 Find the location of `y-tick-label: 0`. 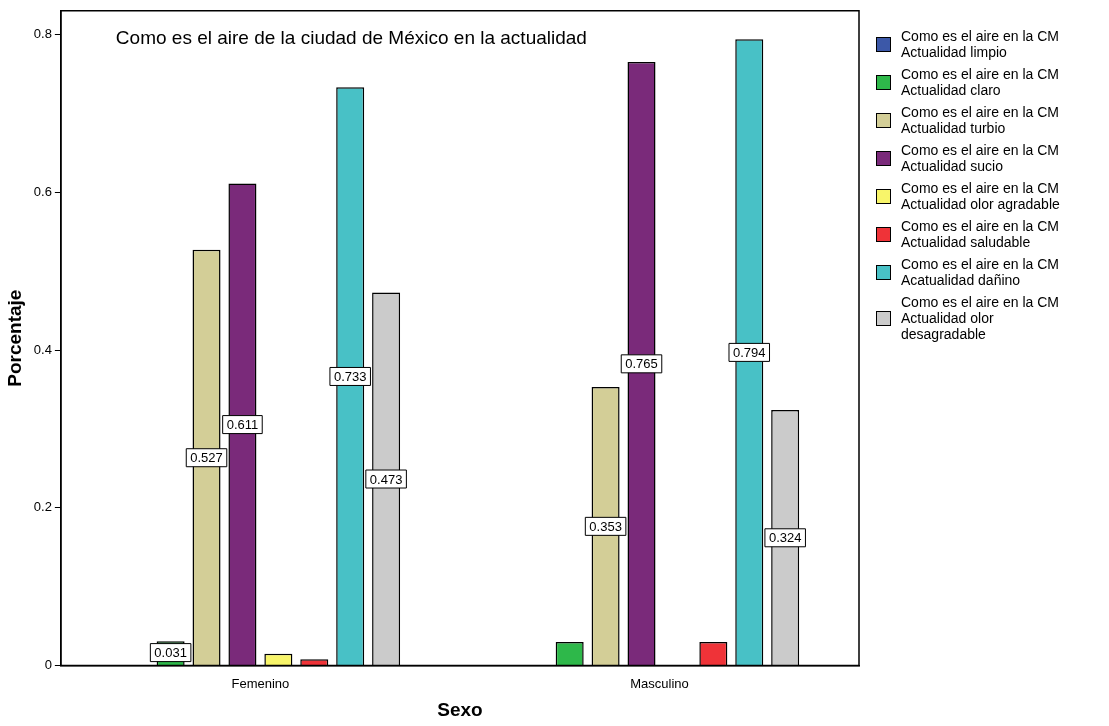

y-tick-label: 0 is located at coordinates (48, 665).